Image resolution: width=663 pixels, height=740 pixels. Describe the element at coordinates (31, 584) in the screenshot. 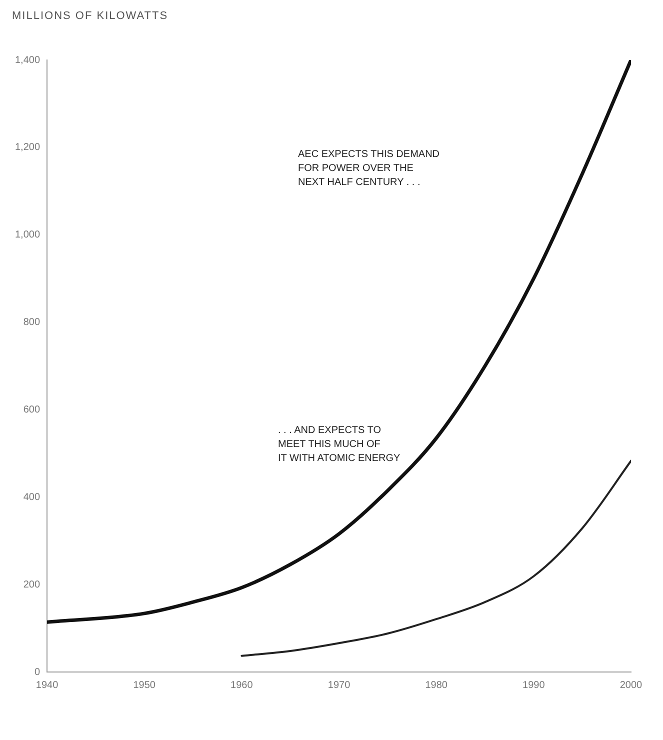

I see `y-tick-label: 200` at that location.